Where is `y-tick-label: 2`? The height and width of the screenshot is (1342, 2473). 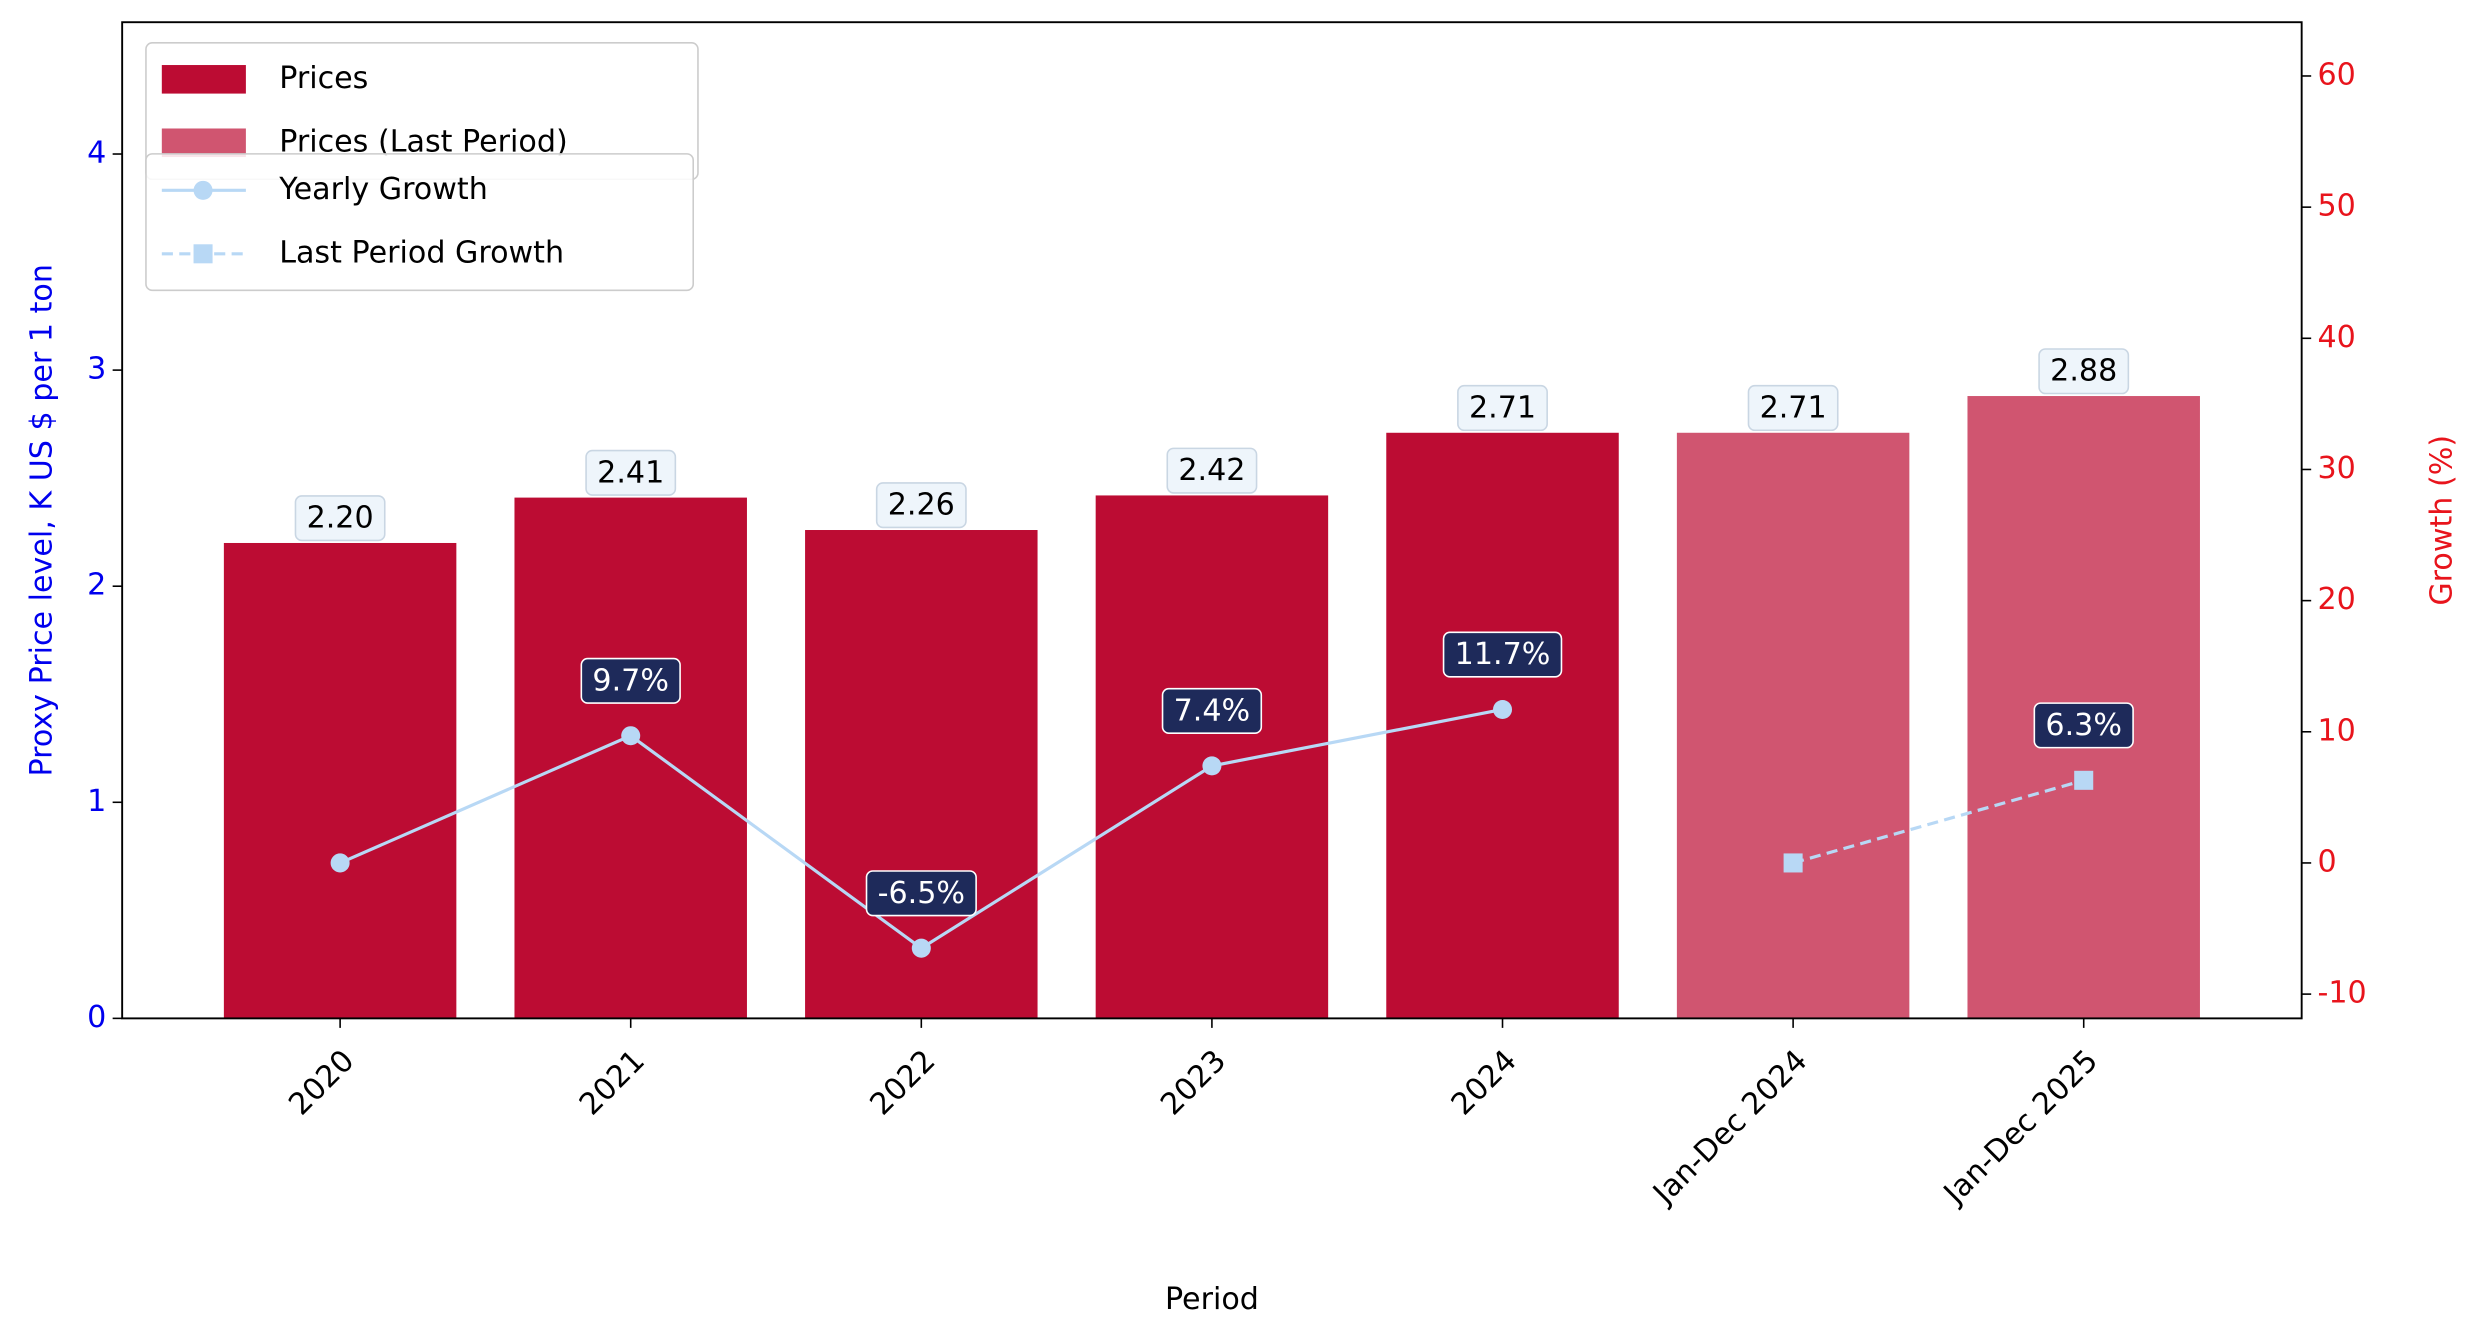
y-tick-label: 2 is located at coordinates (96, 585).